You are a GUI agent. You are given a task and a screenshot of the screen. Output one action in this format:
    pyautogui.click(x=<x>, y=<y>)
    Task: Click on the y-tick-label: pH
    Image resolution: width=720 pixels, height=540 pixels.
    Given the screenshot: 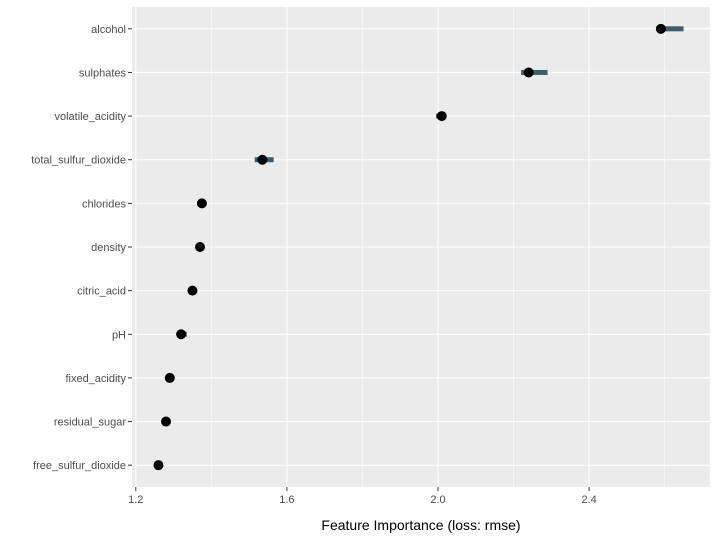 What is the action you would take?
    pyautogui.click(x=119, y=335)
    